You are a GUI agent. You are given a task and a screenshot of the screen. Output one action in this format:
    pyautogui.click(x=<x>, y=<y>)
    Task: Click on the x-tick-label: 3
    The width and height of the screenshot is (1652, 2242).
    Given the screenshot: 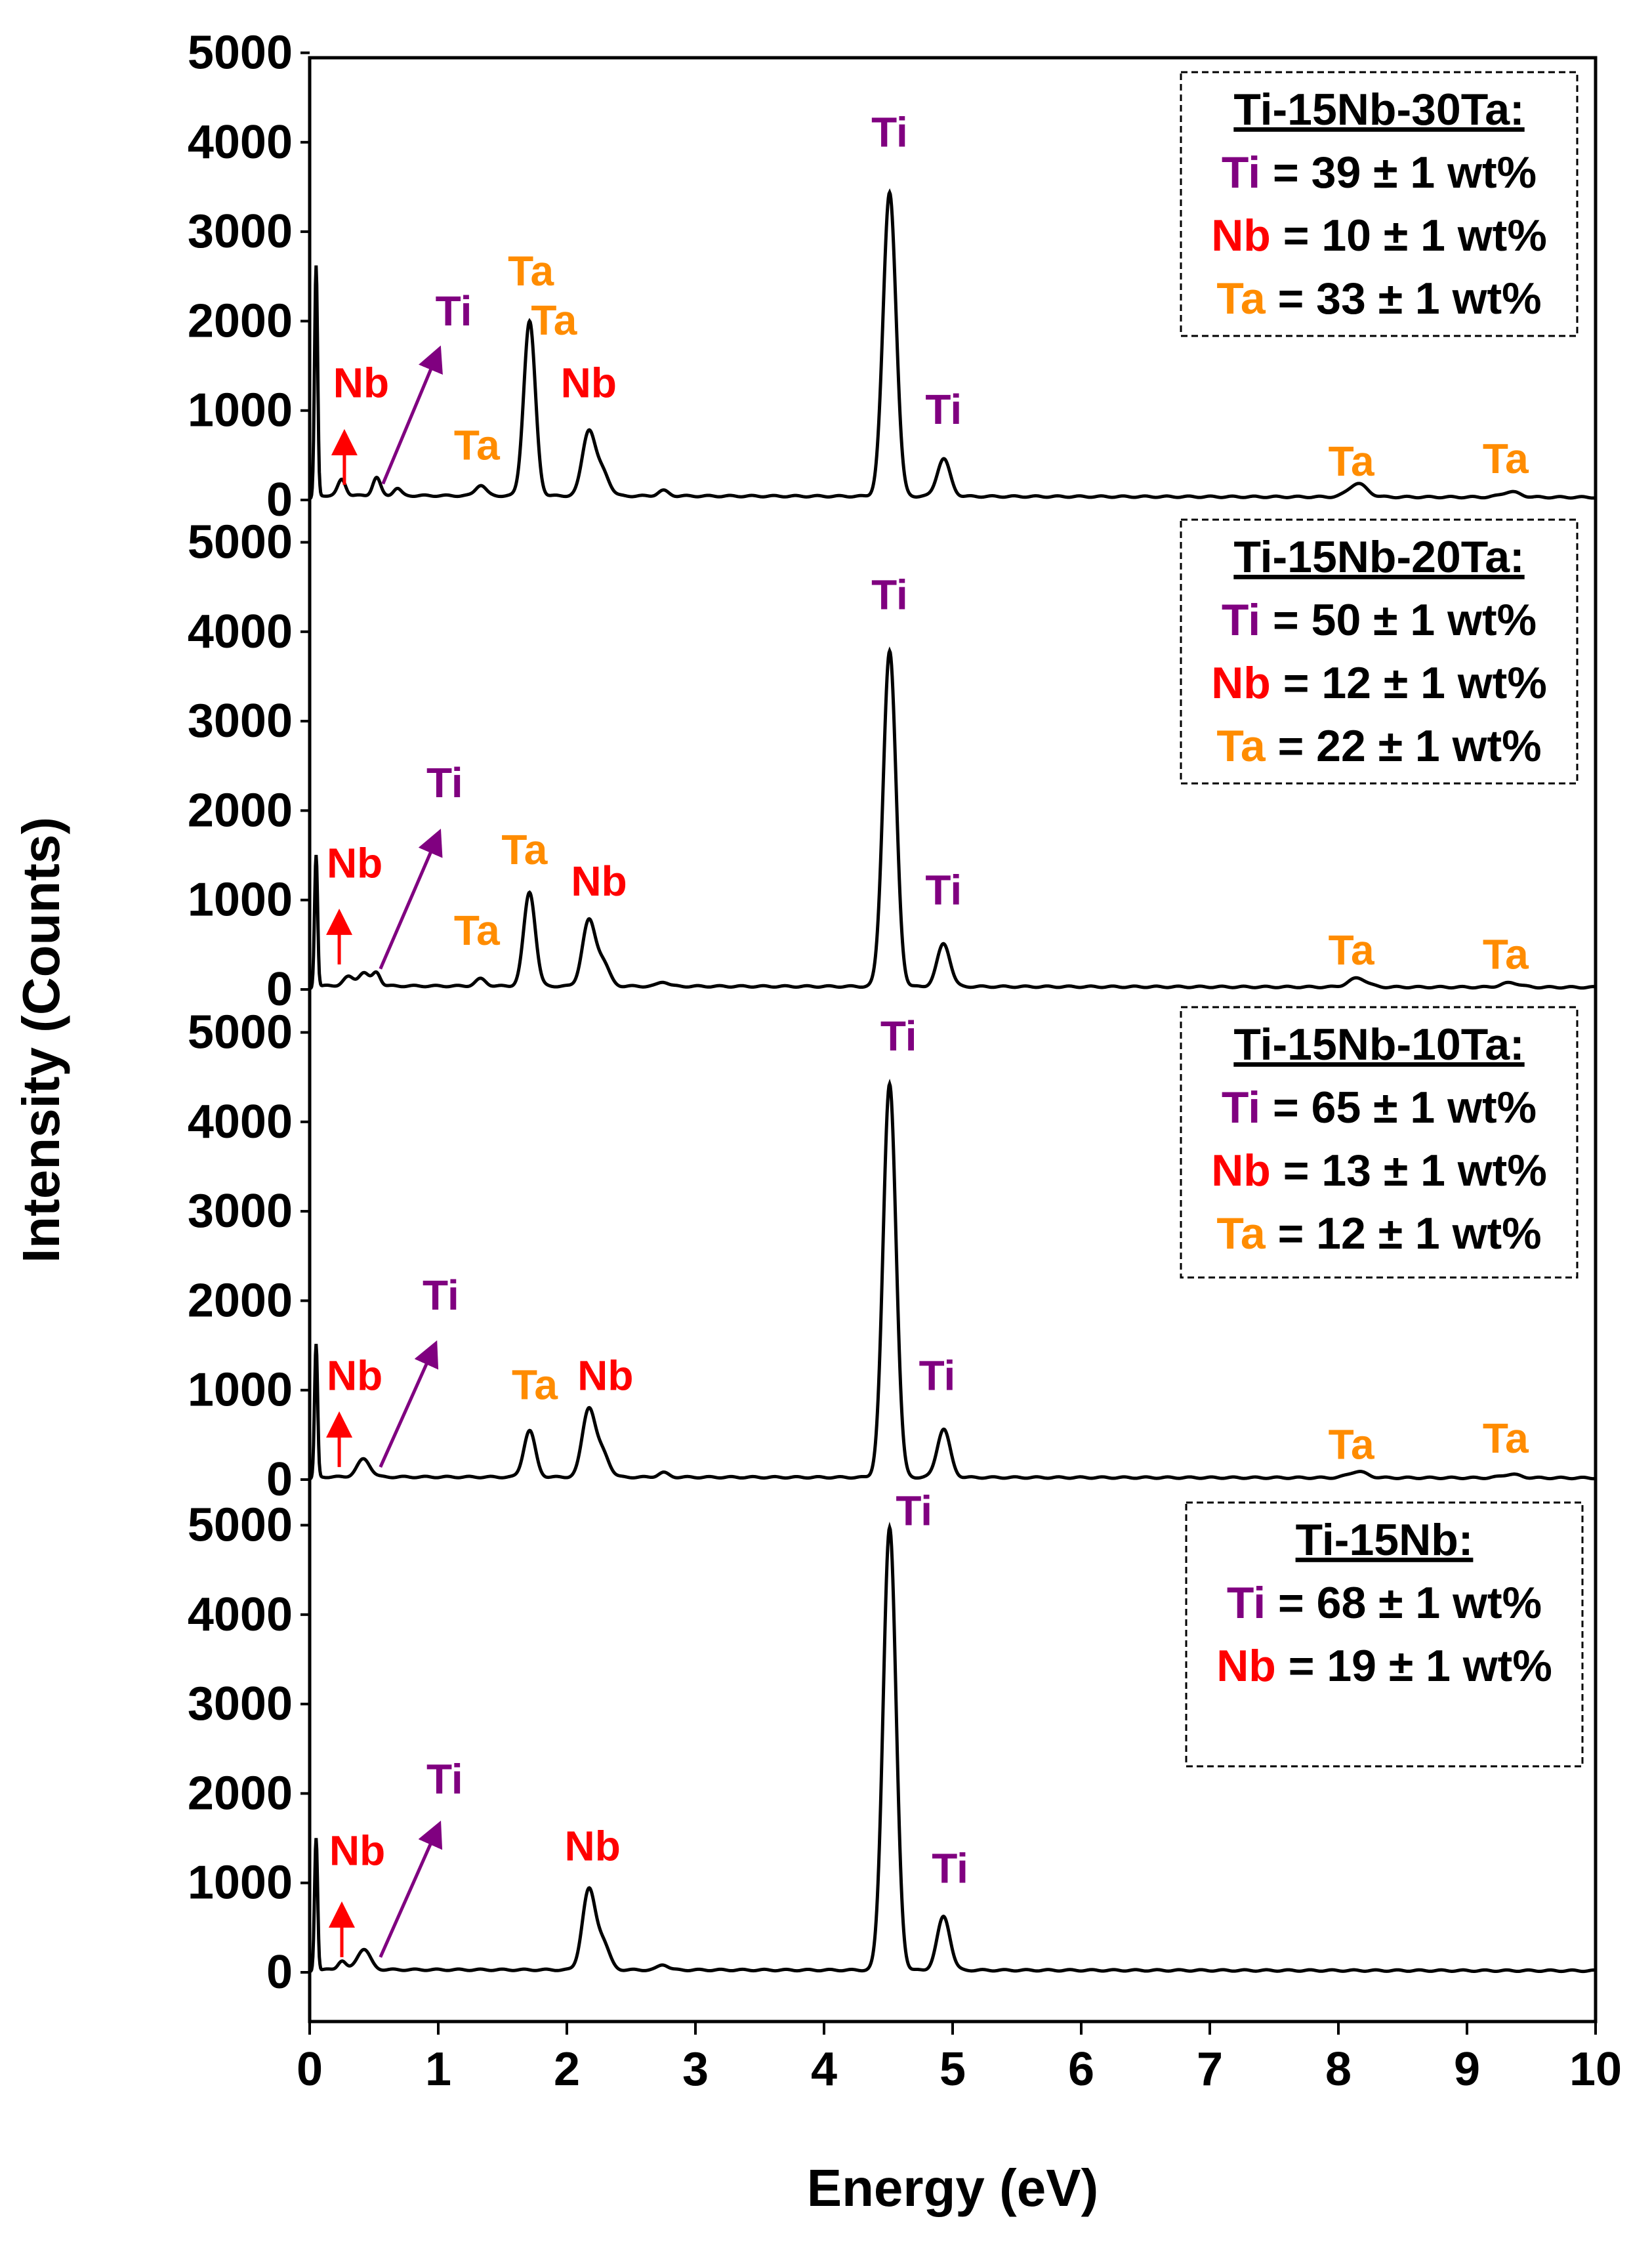 What is the action you would take?
    pyautogui.click(x=696, y=2070)
    